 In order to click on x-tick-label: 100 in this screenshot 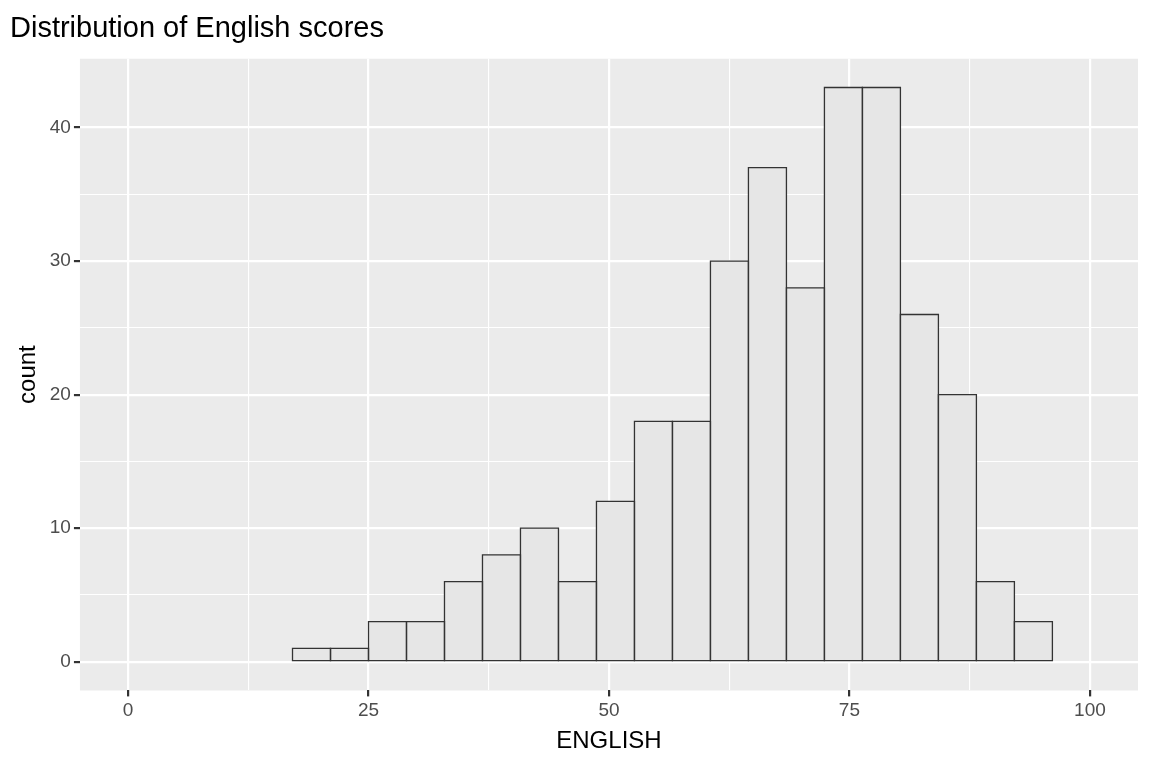, I will do `click(1090, 710)`.